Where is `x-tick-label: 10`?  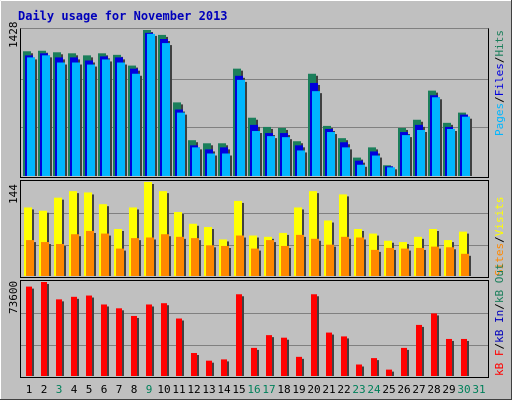 x-tick-label: 10 is located at coordinates (163, 389).